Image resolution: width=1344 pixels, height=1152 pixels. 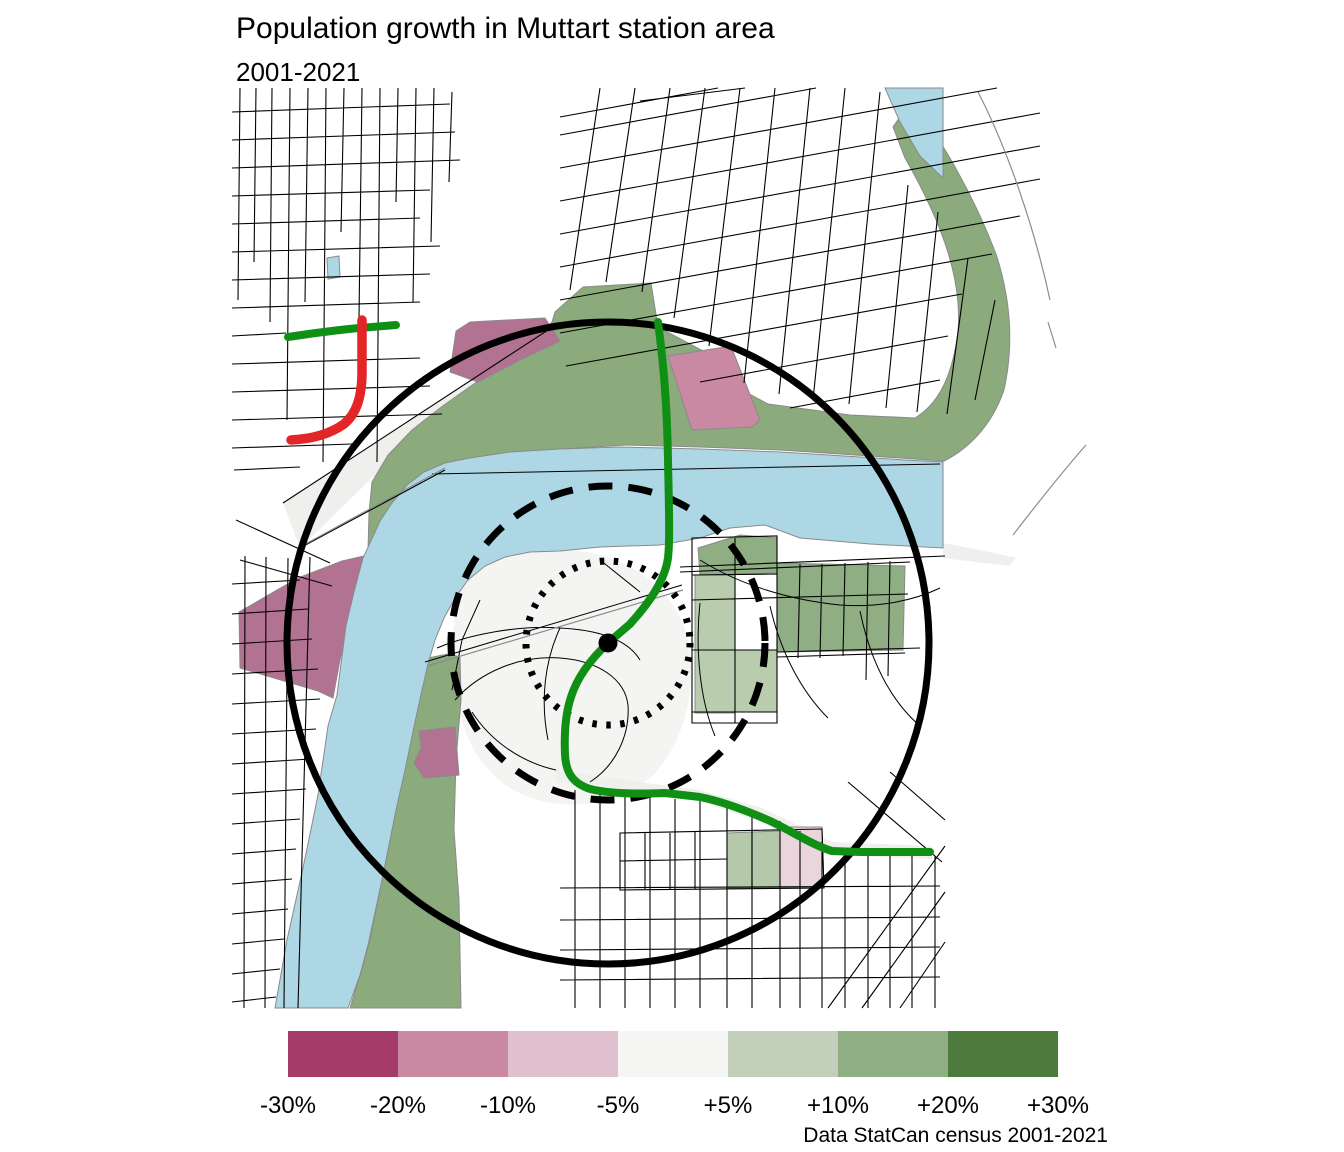 I want to click on data-caption: Data StatCan census 2001-2021, so click(x=955, y=1135).